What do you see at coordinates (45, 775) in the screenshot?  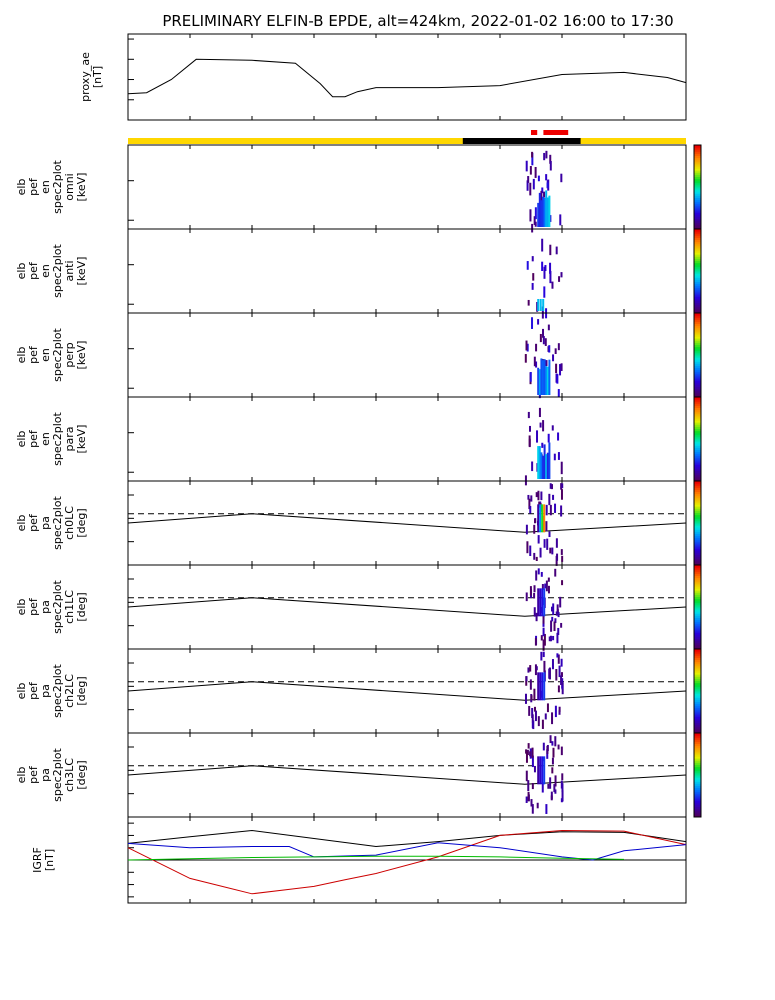 I see `pitch-panel-ylabel-line: pa` at bounding box center [45, 775].